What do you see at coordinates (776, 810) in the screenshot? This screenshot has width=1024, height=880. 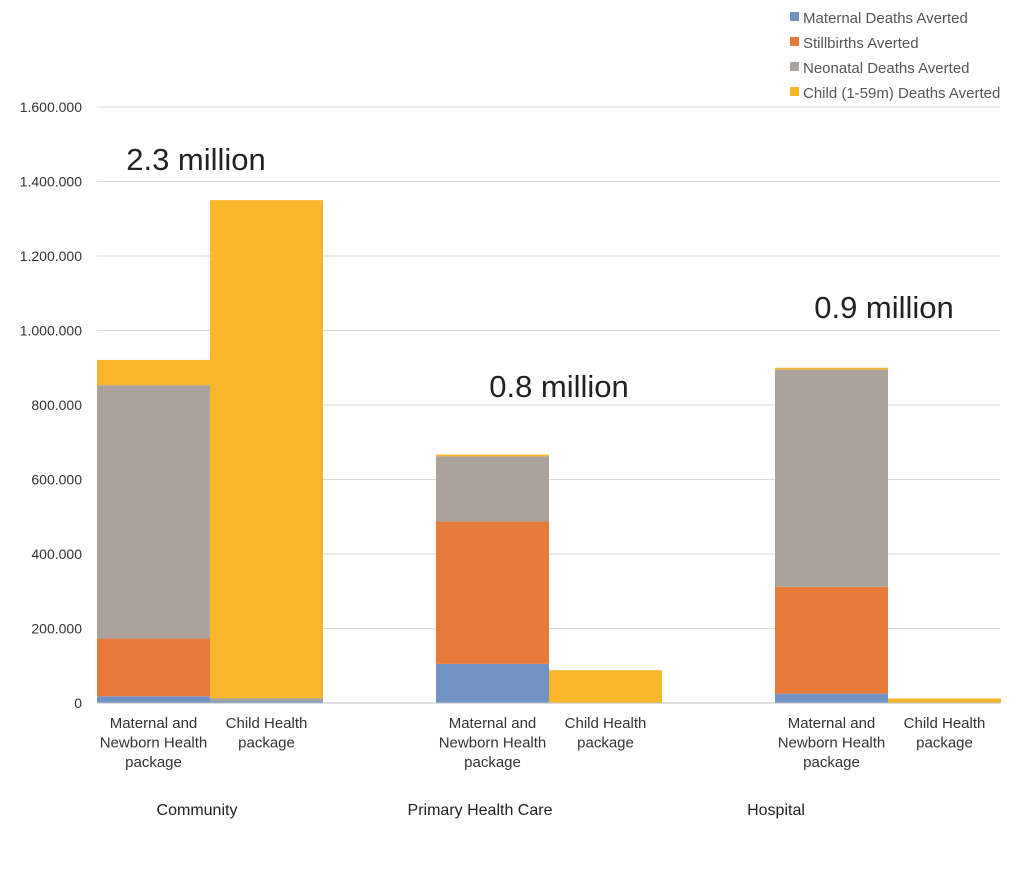 I see `group-label: Hospital` at bounding box center [776, 810].